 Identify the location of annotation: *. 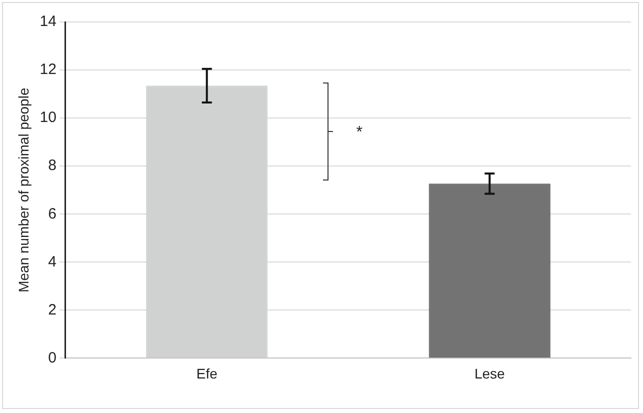
(359, 133).